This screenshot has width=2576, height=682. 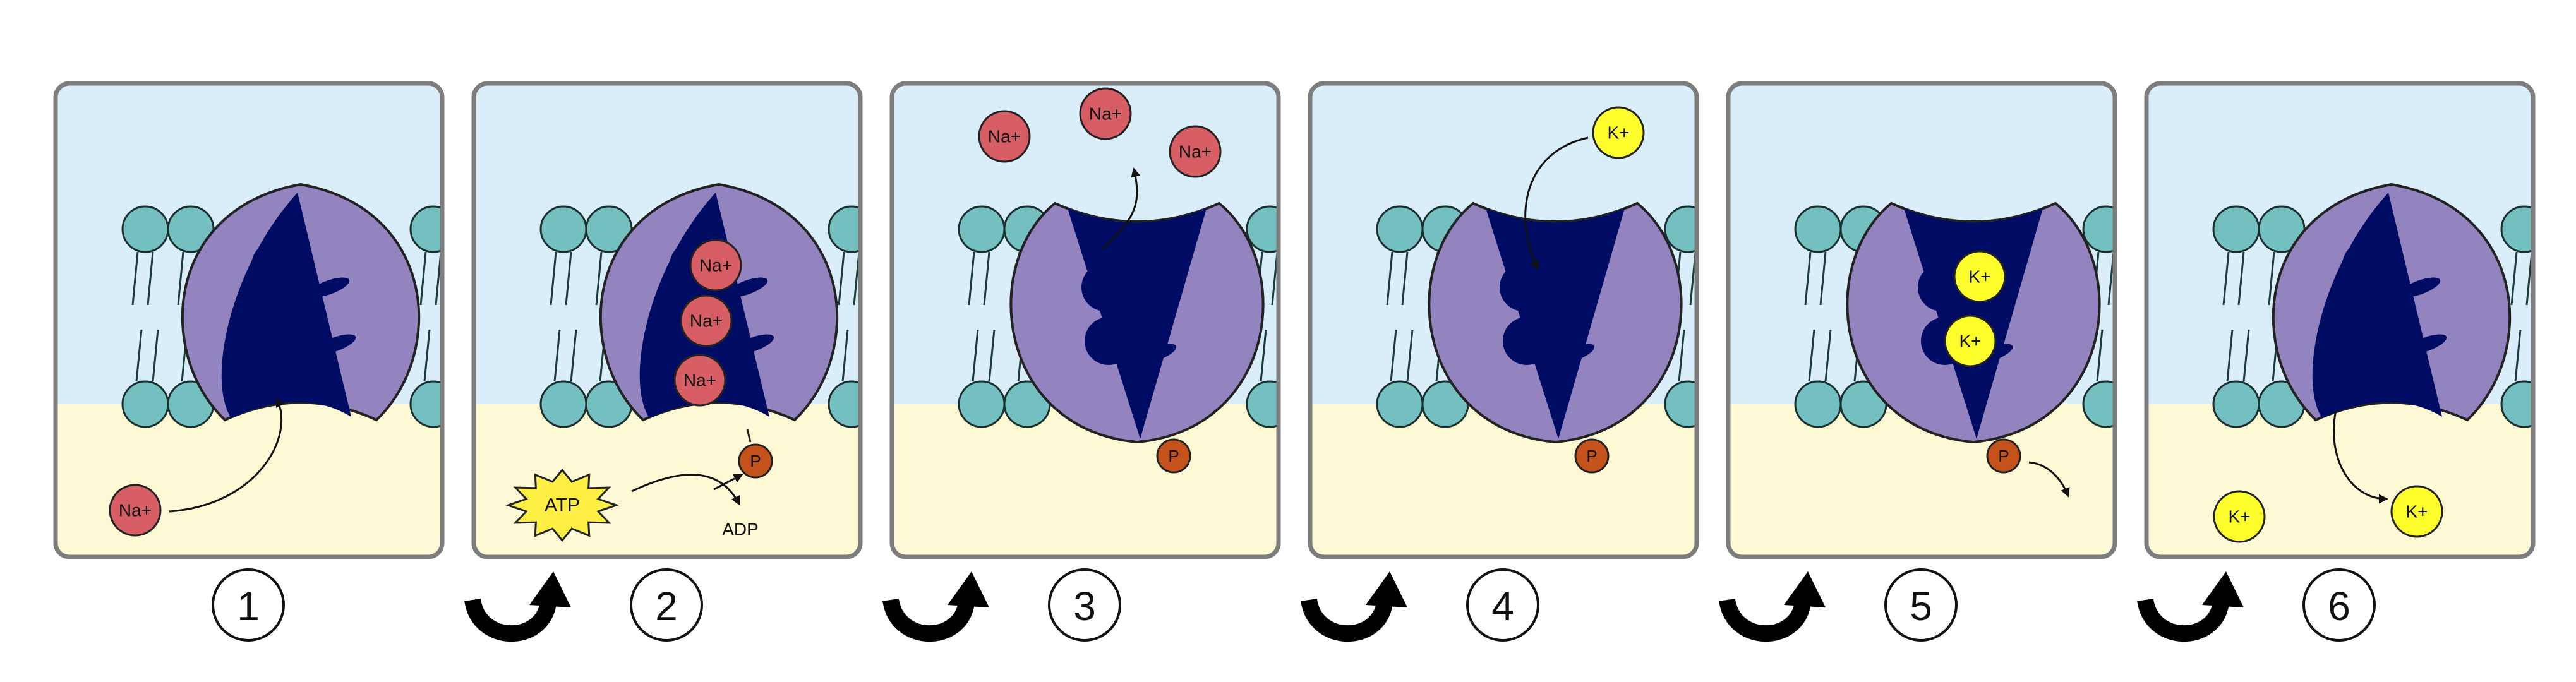 What do you see at coordinates (685, 490) in the screenshot?
I see `adp-arrow` at bounding box center [685, 490].